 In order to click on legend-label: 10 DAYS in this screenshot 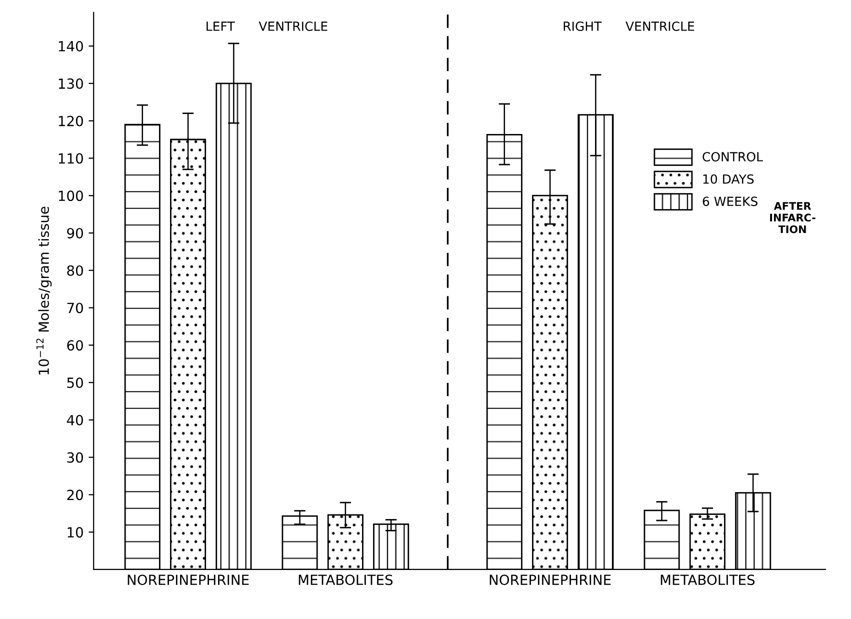, I will do `click(728, 179)`.